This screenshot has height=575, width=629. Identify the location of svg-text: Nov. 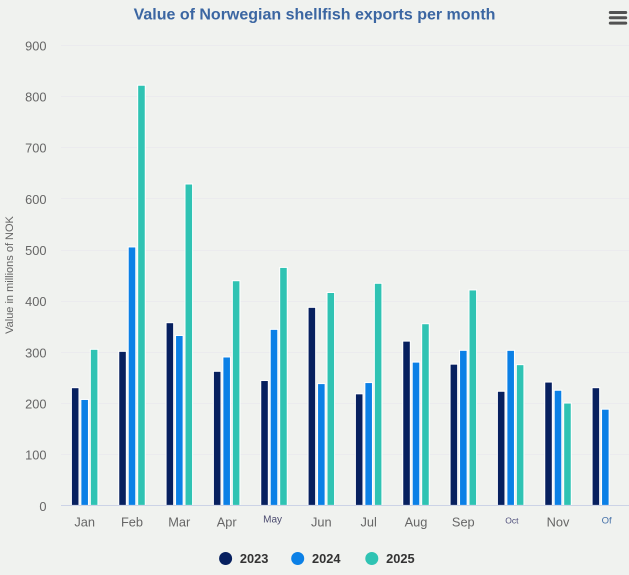
(558, 522).